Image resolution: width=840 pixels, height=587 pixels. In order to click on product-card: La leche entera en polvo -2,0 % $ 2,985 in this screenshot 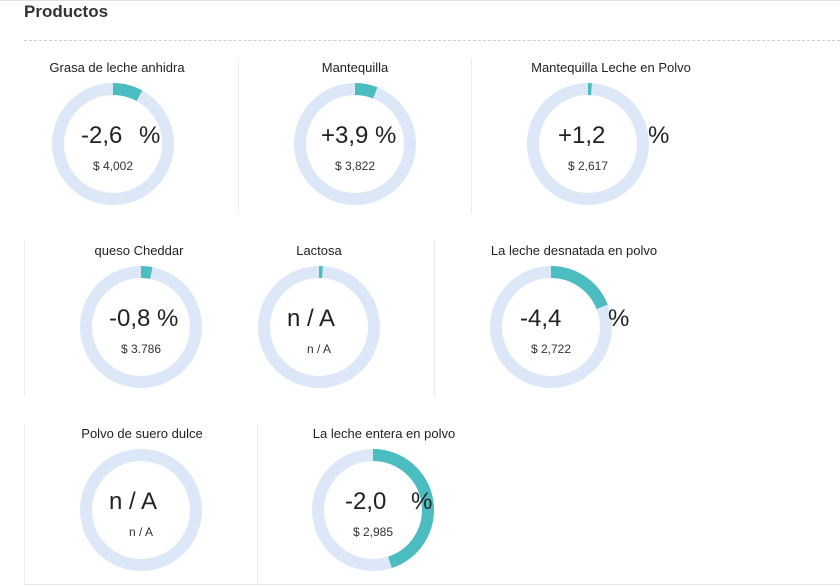, I will do `click(384, 505)`.